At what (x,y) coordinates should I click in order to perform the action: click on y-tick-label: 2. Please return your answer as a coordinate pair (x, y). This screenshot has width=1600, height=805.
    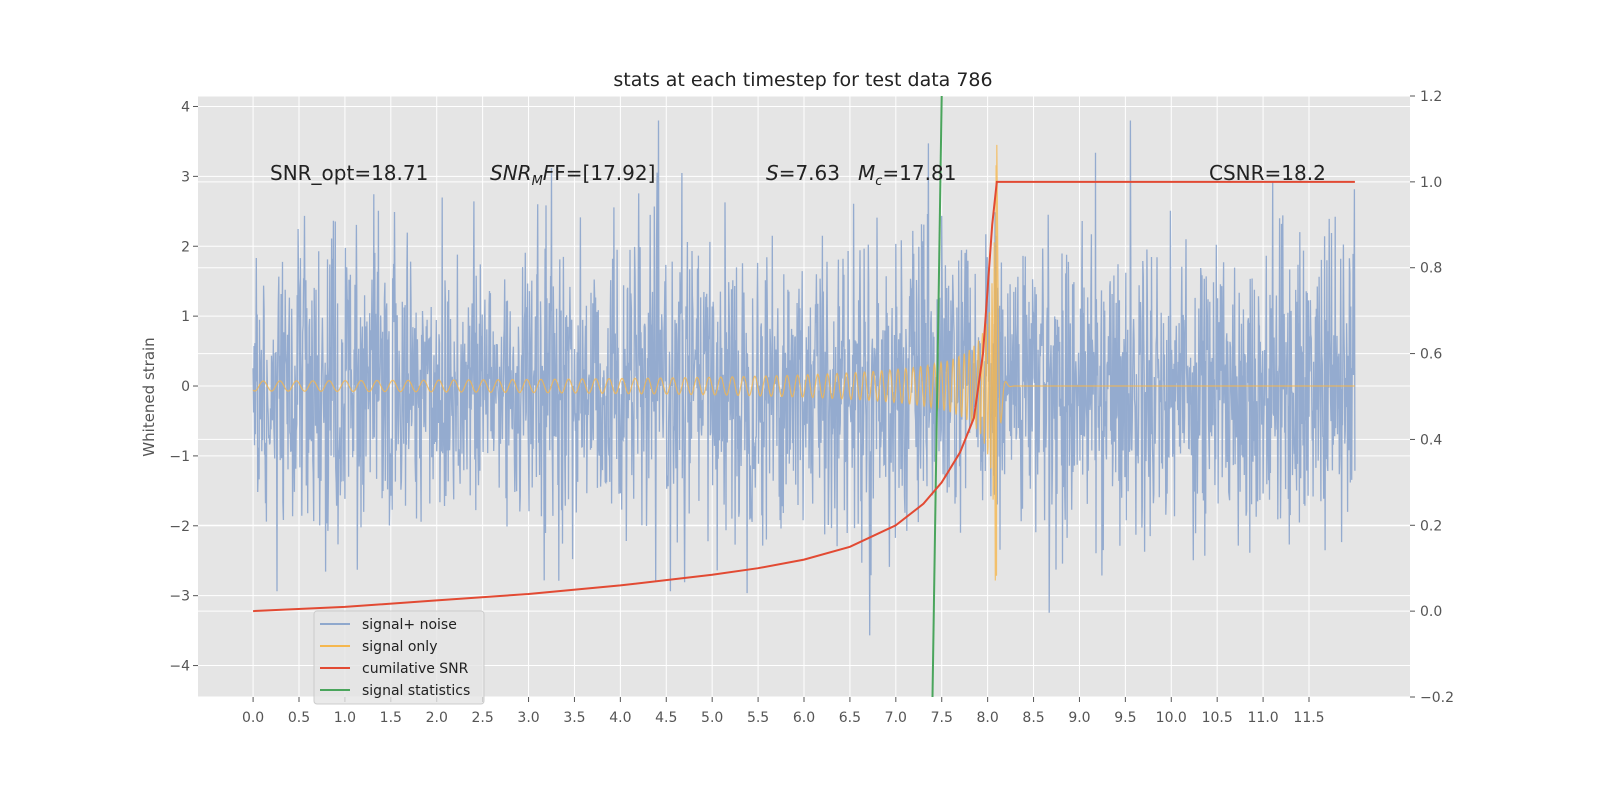
    Looking at the image, I should click on (185, 247).